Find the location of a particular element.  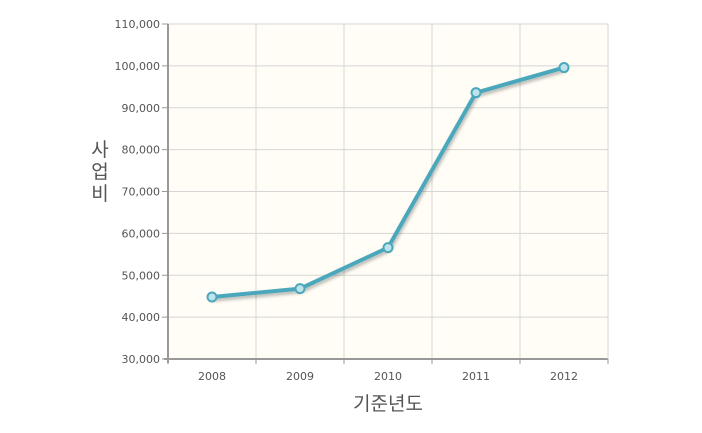

y-tick-label: 70,000 is located at coordinates (141, 192).